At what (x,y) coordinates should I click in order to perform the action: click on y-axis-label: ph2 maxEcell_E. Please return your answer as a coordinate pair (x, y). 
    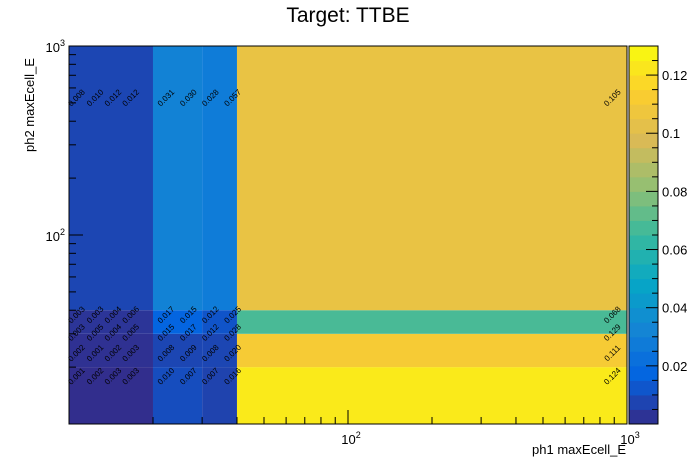
    Looking at the image, I should click on (29, 105).